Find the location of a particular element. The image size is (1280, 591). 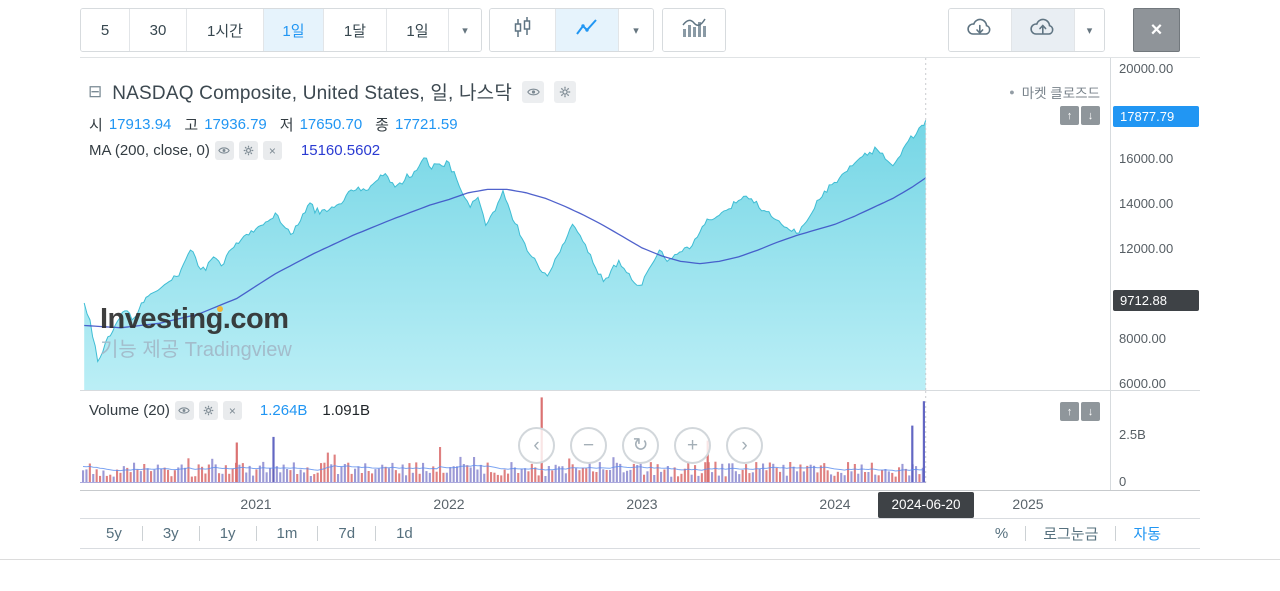

volume-pane-scale-buttons: ↑ ↓ is located at coordinates (1080, 411).